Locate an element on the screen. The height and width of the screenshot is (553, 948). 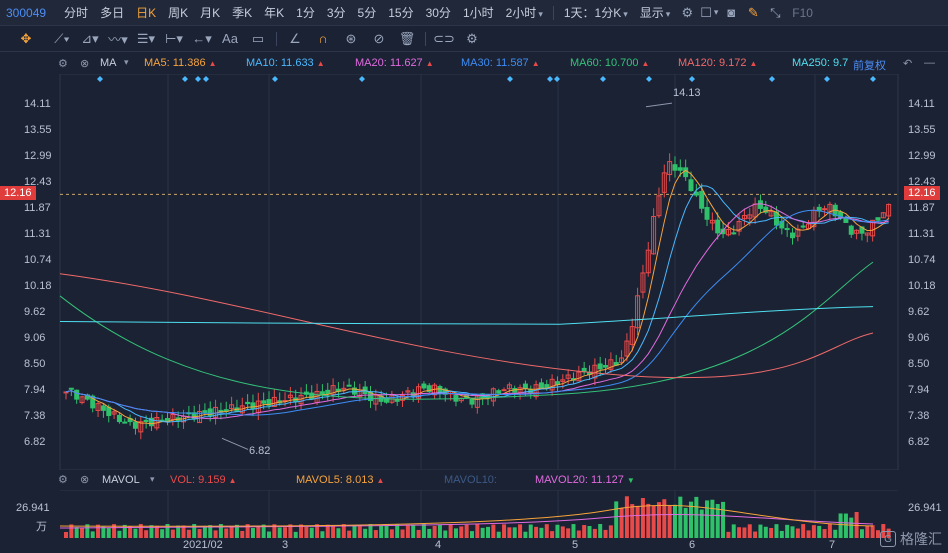
price-tick-left: 12.43 is located at coordinates (38, 182).